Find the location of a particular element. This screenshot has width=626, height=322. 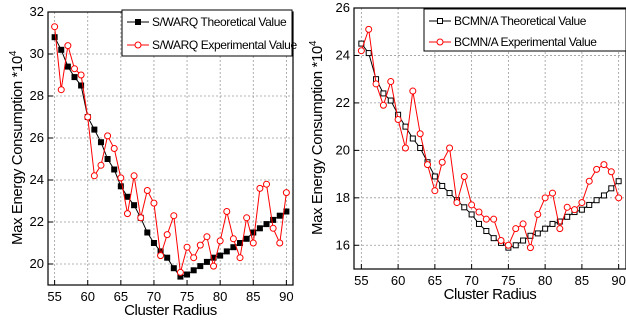

y-tick-label: 16 is located at coordinates (343, 244).